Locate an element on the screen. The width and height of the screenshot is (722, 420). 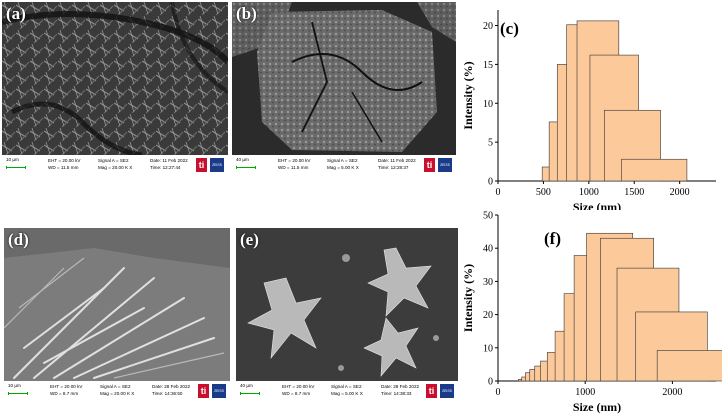
y-axis-label-f: Intensity (%) is located at coordinates (468, 298).